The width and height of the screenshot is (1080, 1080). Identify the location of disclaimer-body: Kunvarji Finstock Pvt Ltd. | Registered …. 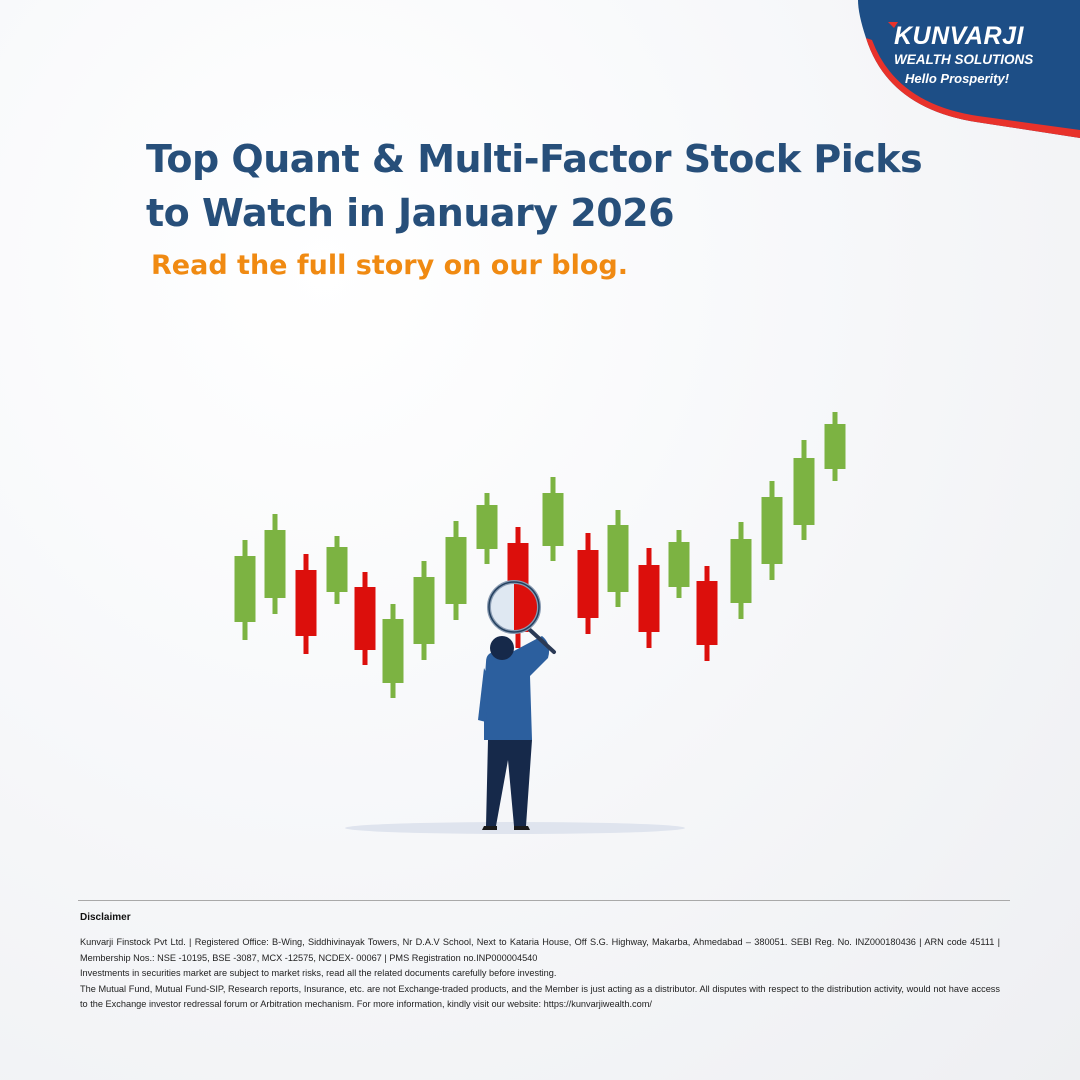
(540, 974).